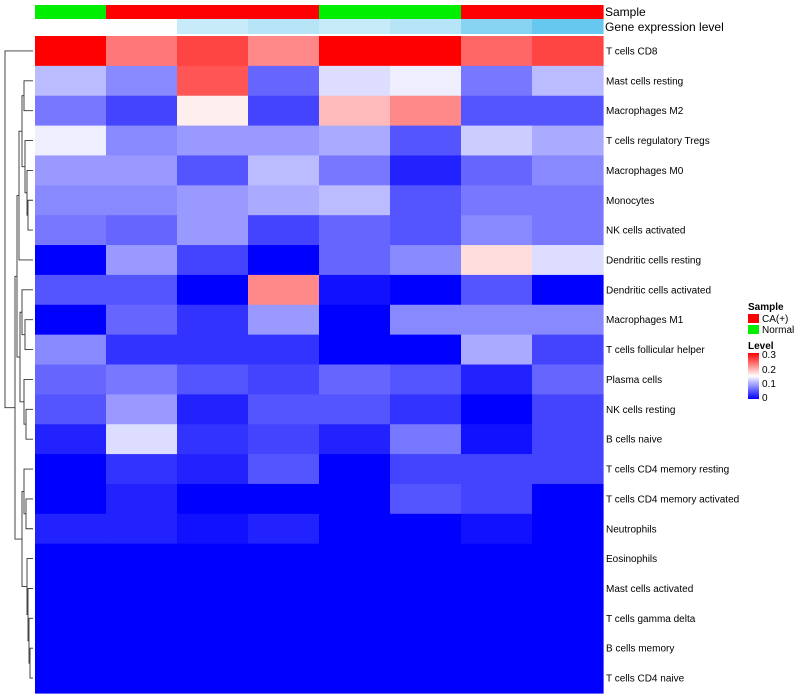 The image size is (800, 700). Describe the element at coordinates (672, 499) in the screenshot. I see `row-label: T cells CD4 memory activated` at that location.